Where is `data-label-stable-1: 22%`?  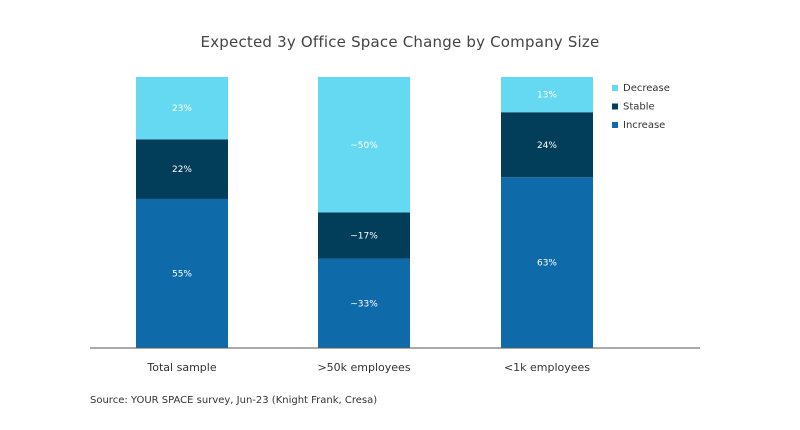 data-label-stable-1: 22% is located at coordinates (182, 170).